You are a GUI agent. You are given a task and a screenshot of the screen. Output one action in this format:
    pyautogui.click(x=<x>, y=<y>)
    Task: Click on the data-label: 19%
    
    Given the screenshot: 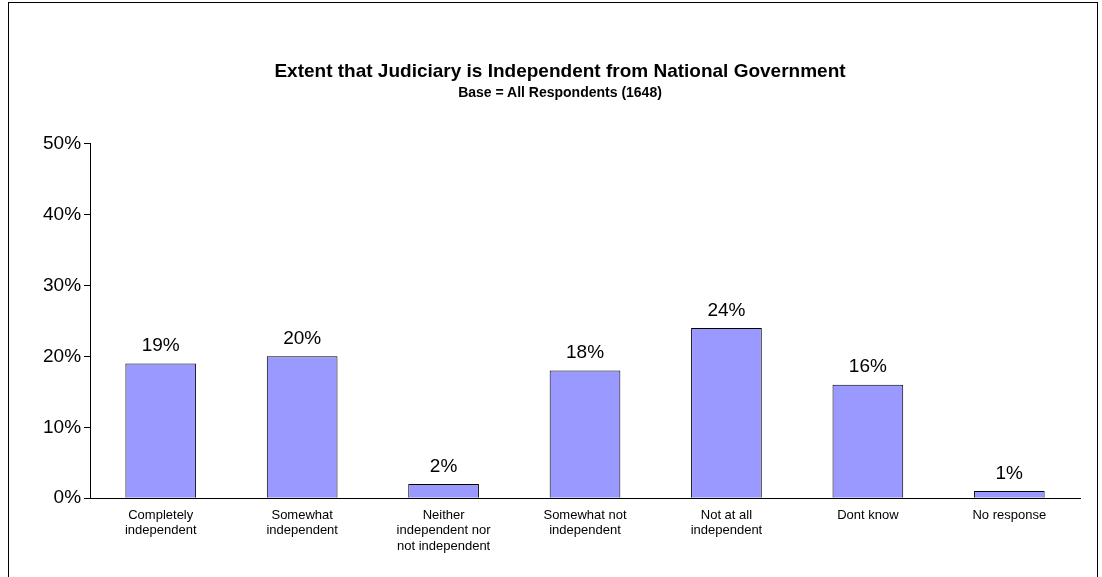 What is the action you would take?
    pyautogui.click(x=160, y=345)
    